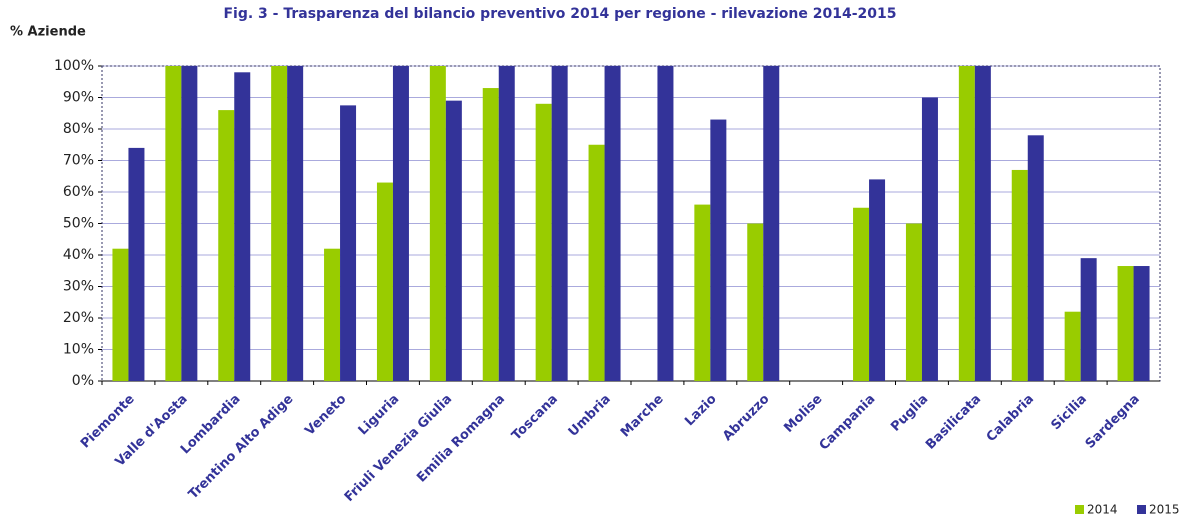  What do you see at coordinates (461, 439) in the screenshot?
I see `x-tick-label: Emilia Romagna` at bounding box center [461, 439].